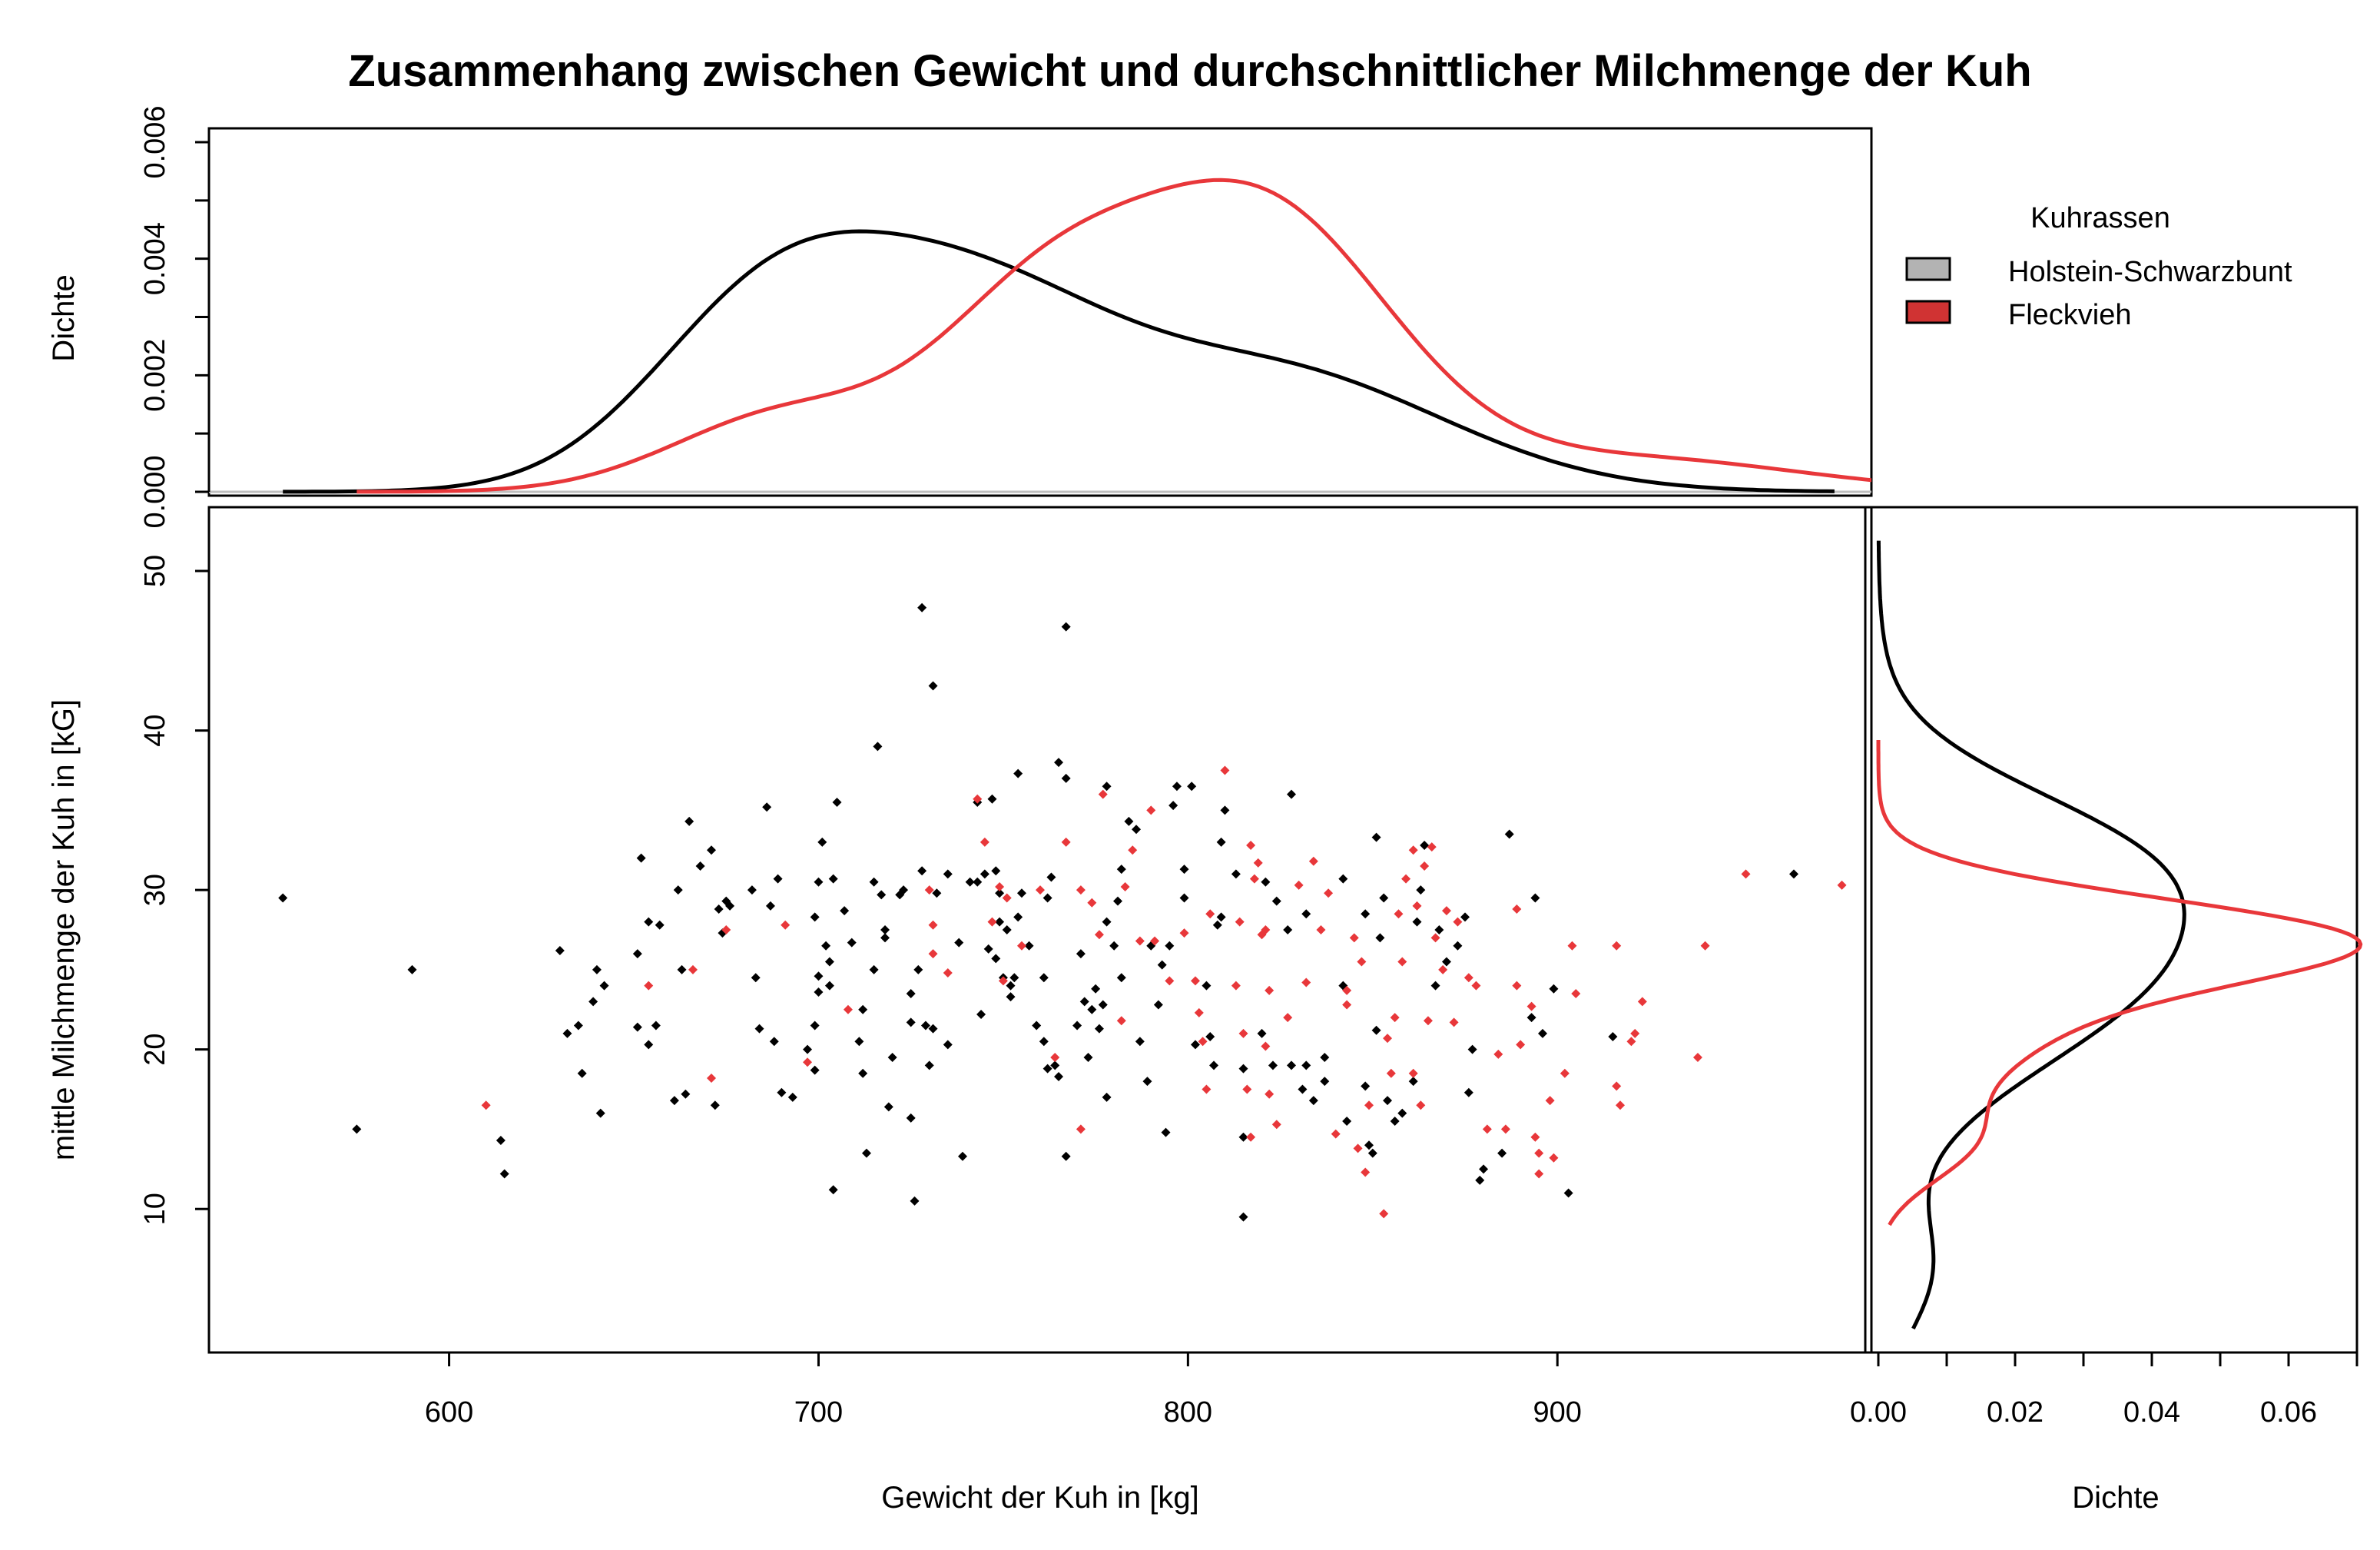  What do you see at coordinates (155, 258) in the screenshot?
I see `top-y-tick-label: 0.004` at bounding box center [155, 258].